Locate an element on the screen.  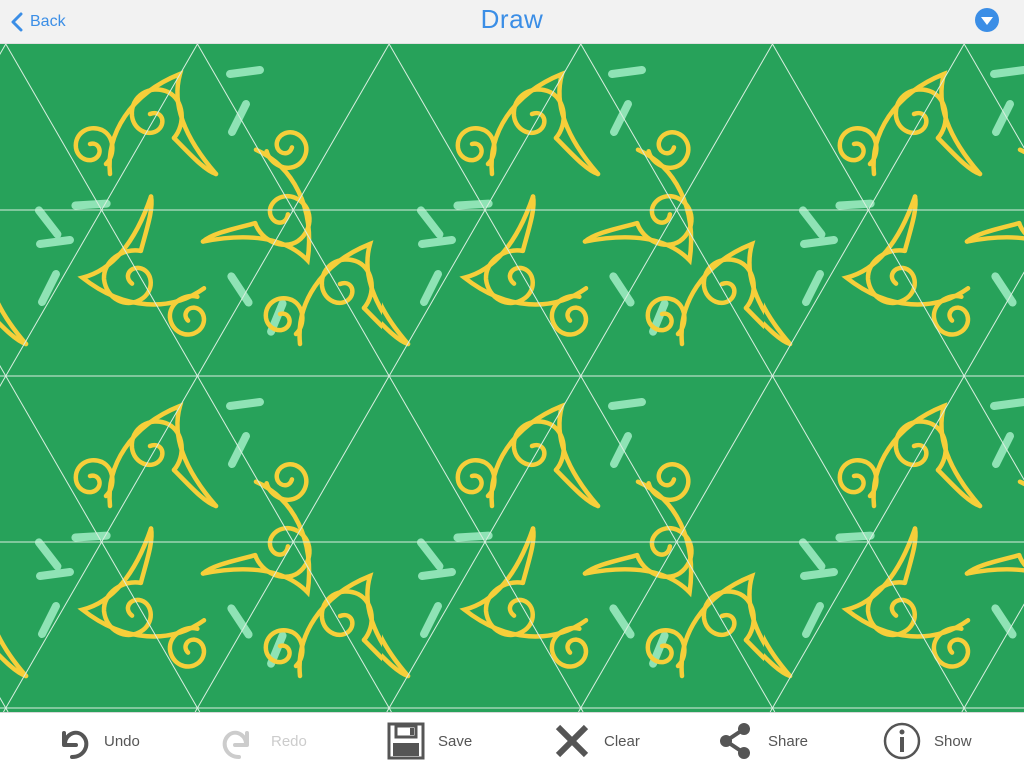
info-icon is located at coordinates (902, 741).